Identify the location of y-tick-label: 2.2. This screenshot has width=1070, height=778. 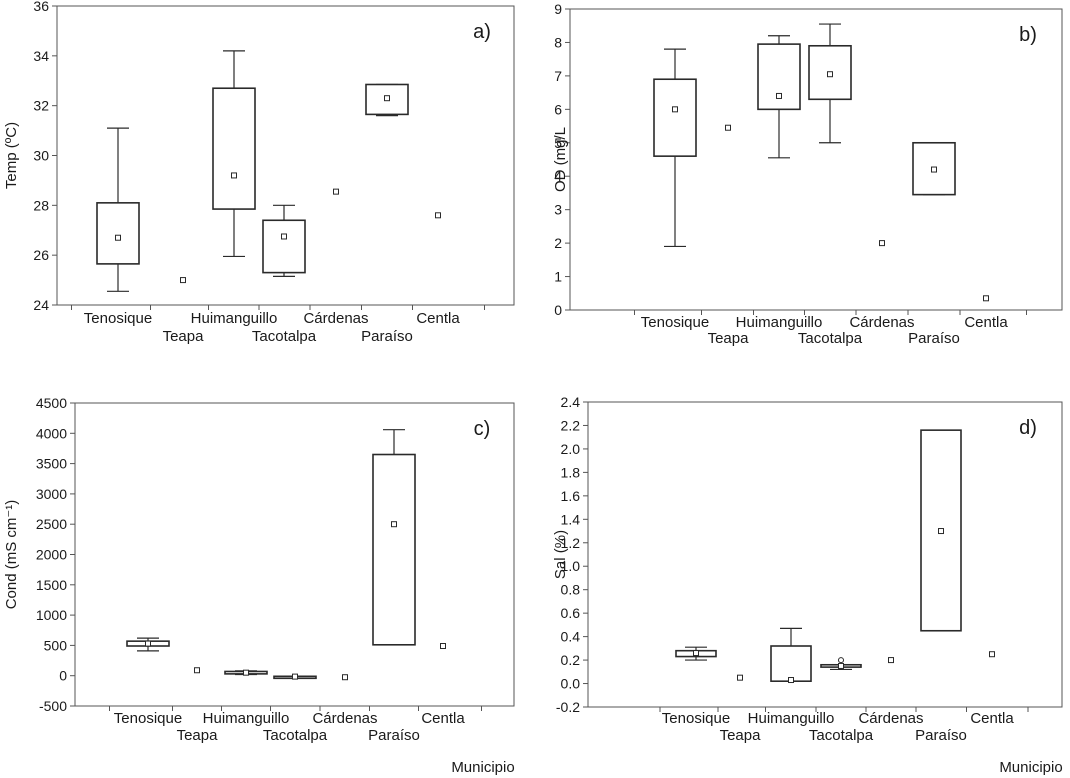
(571, 425).